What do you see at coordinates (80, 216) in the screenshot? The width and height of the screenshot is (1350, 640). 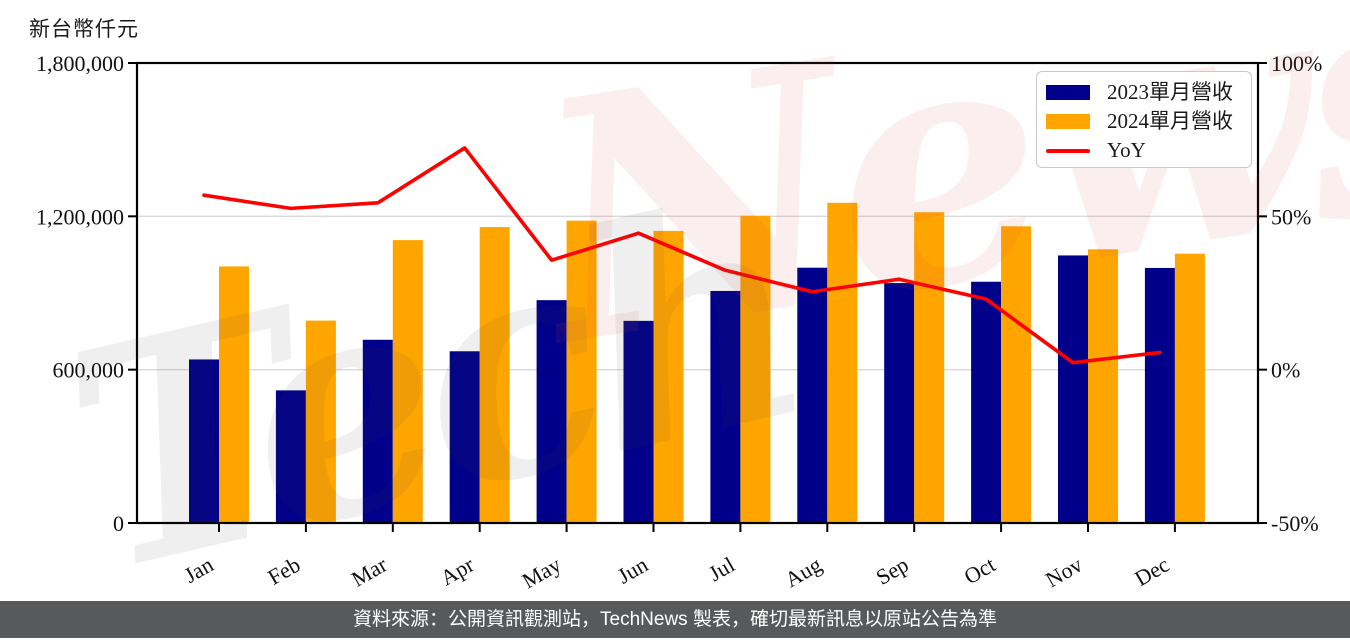 I see `left-axis-tick-label: 1,200,000` at bounding box center [80, 216].